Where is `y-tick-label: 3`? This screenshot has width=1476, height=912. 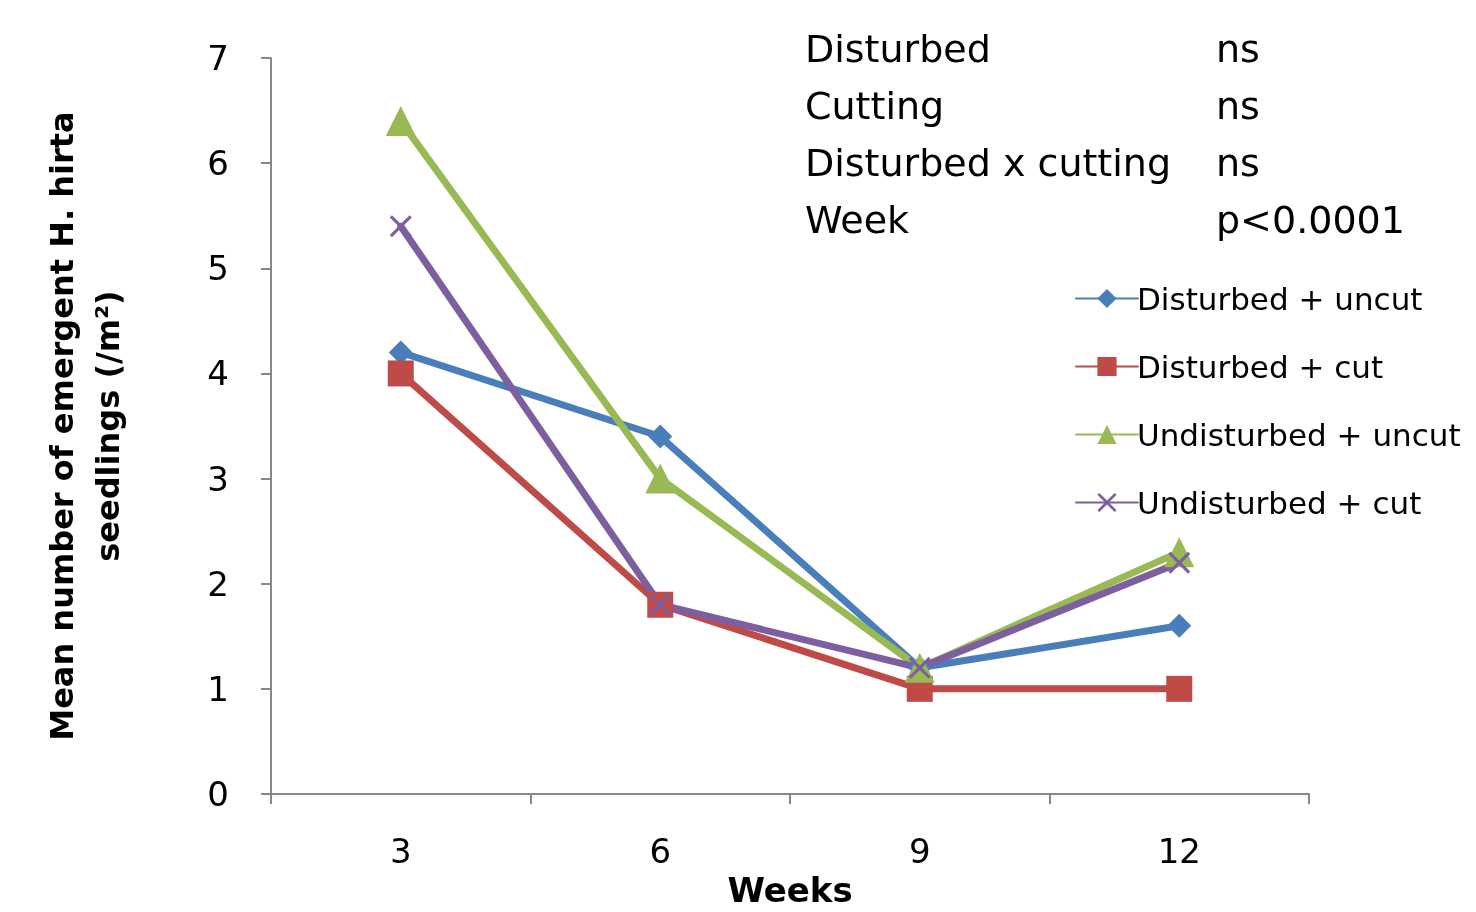
y-tick-label: 3 is located at coordinates (218, 478).